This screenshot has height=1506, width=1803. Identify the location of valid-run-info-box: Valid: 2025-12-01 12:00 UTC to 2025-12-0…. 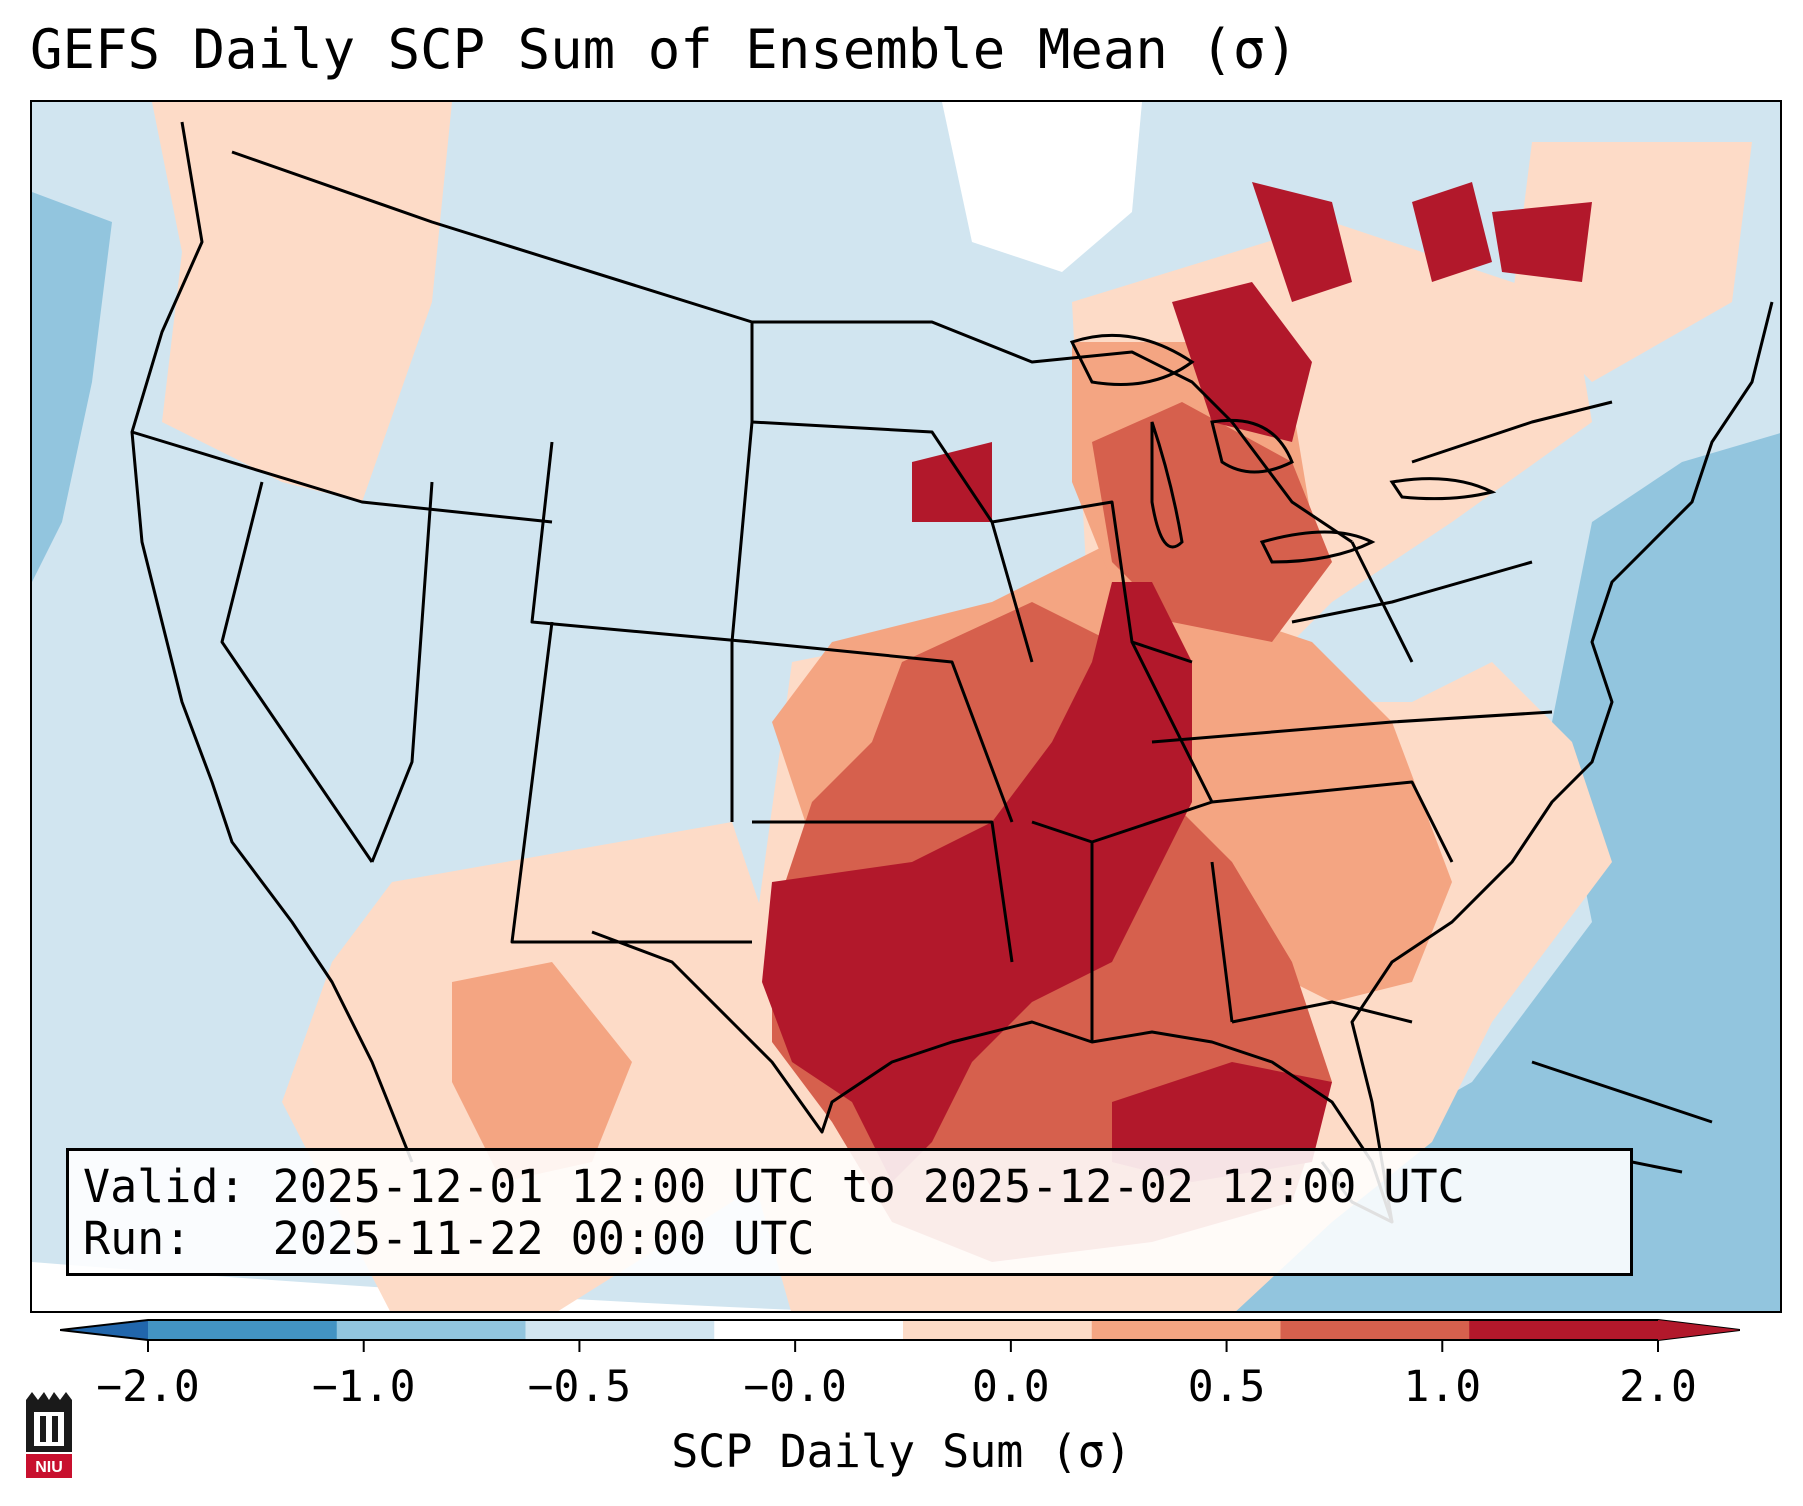
(849, 1212).